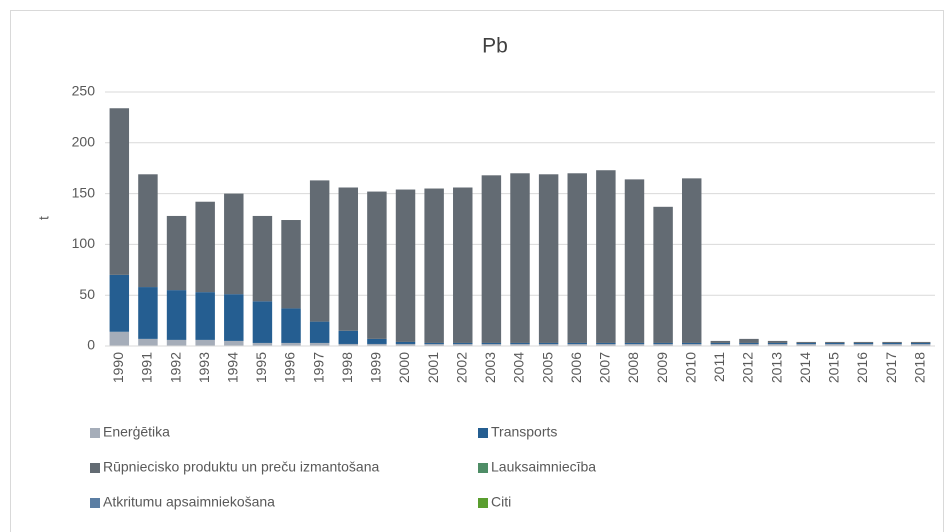 This screenshot has width=945, height=532. I want to click on x-tick-label: 2004, so click(519, 367).